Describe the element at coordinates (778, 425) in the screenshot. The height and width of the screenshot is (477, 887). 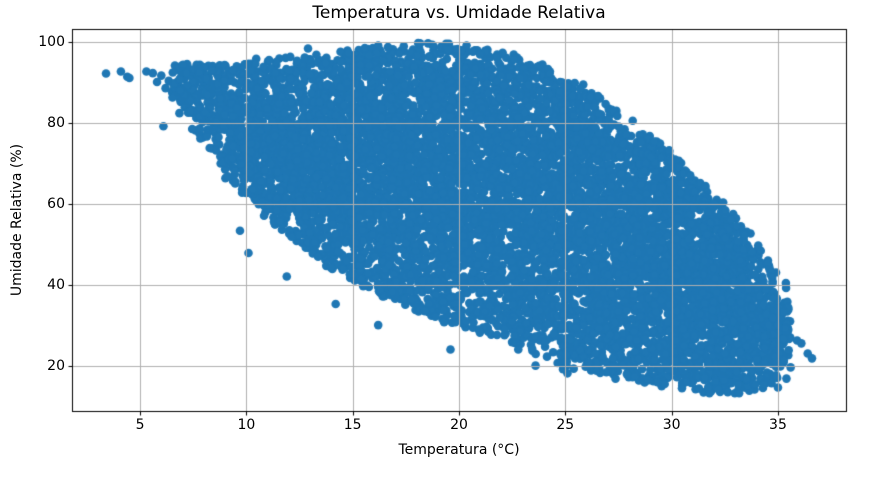
I see `x-tick-label: 35` at that location.